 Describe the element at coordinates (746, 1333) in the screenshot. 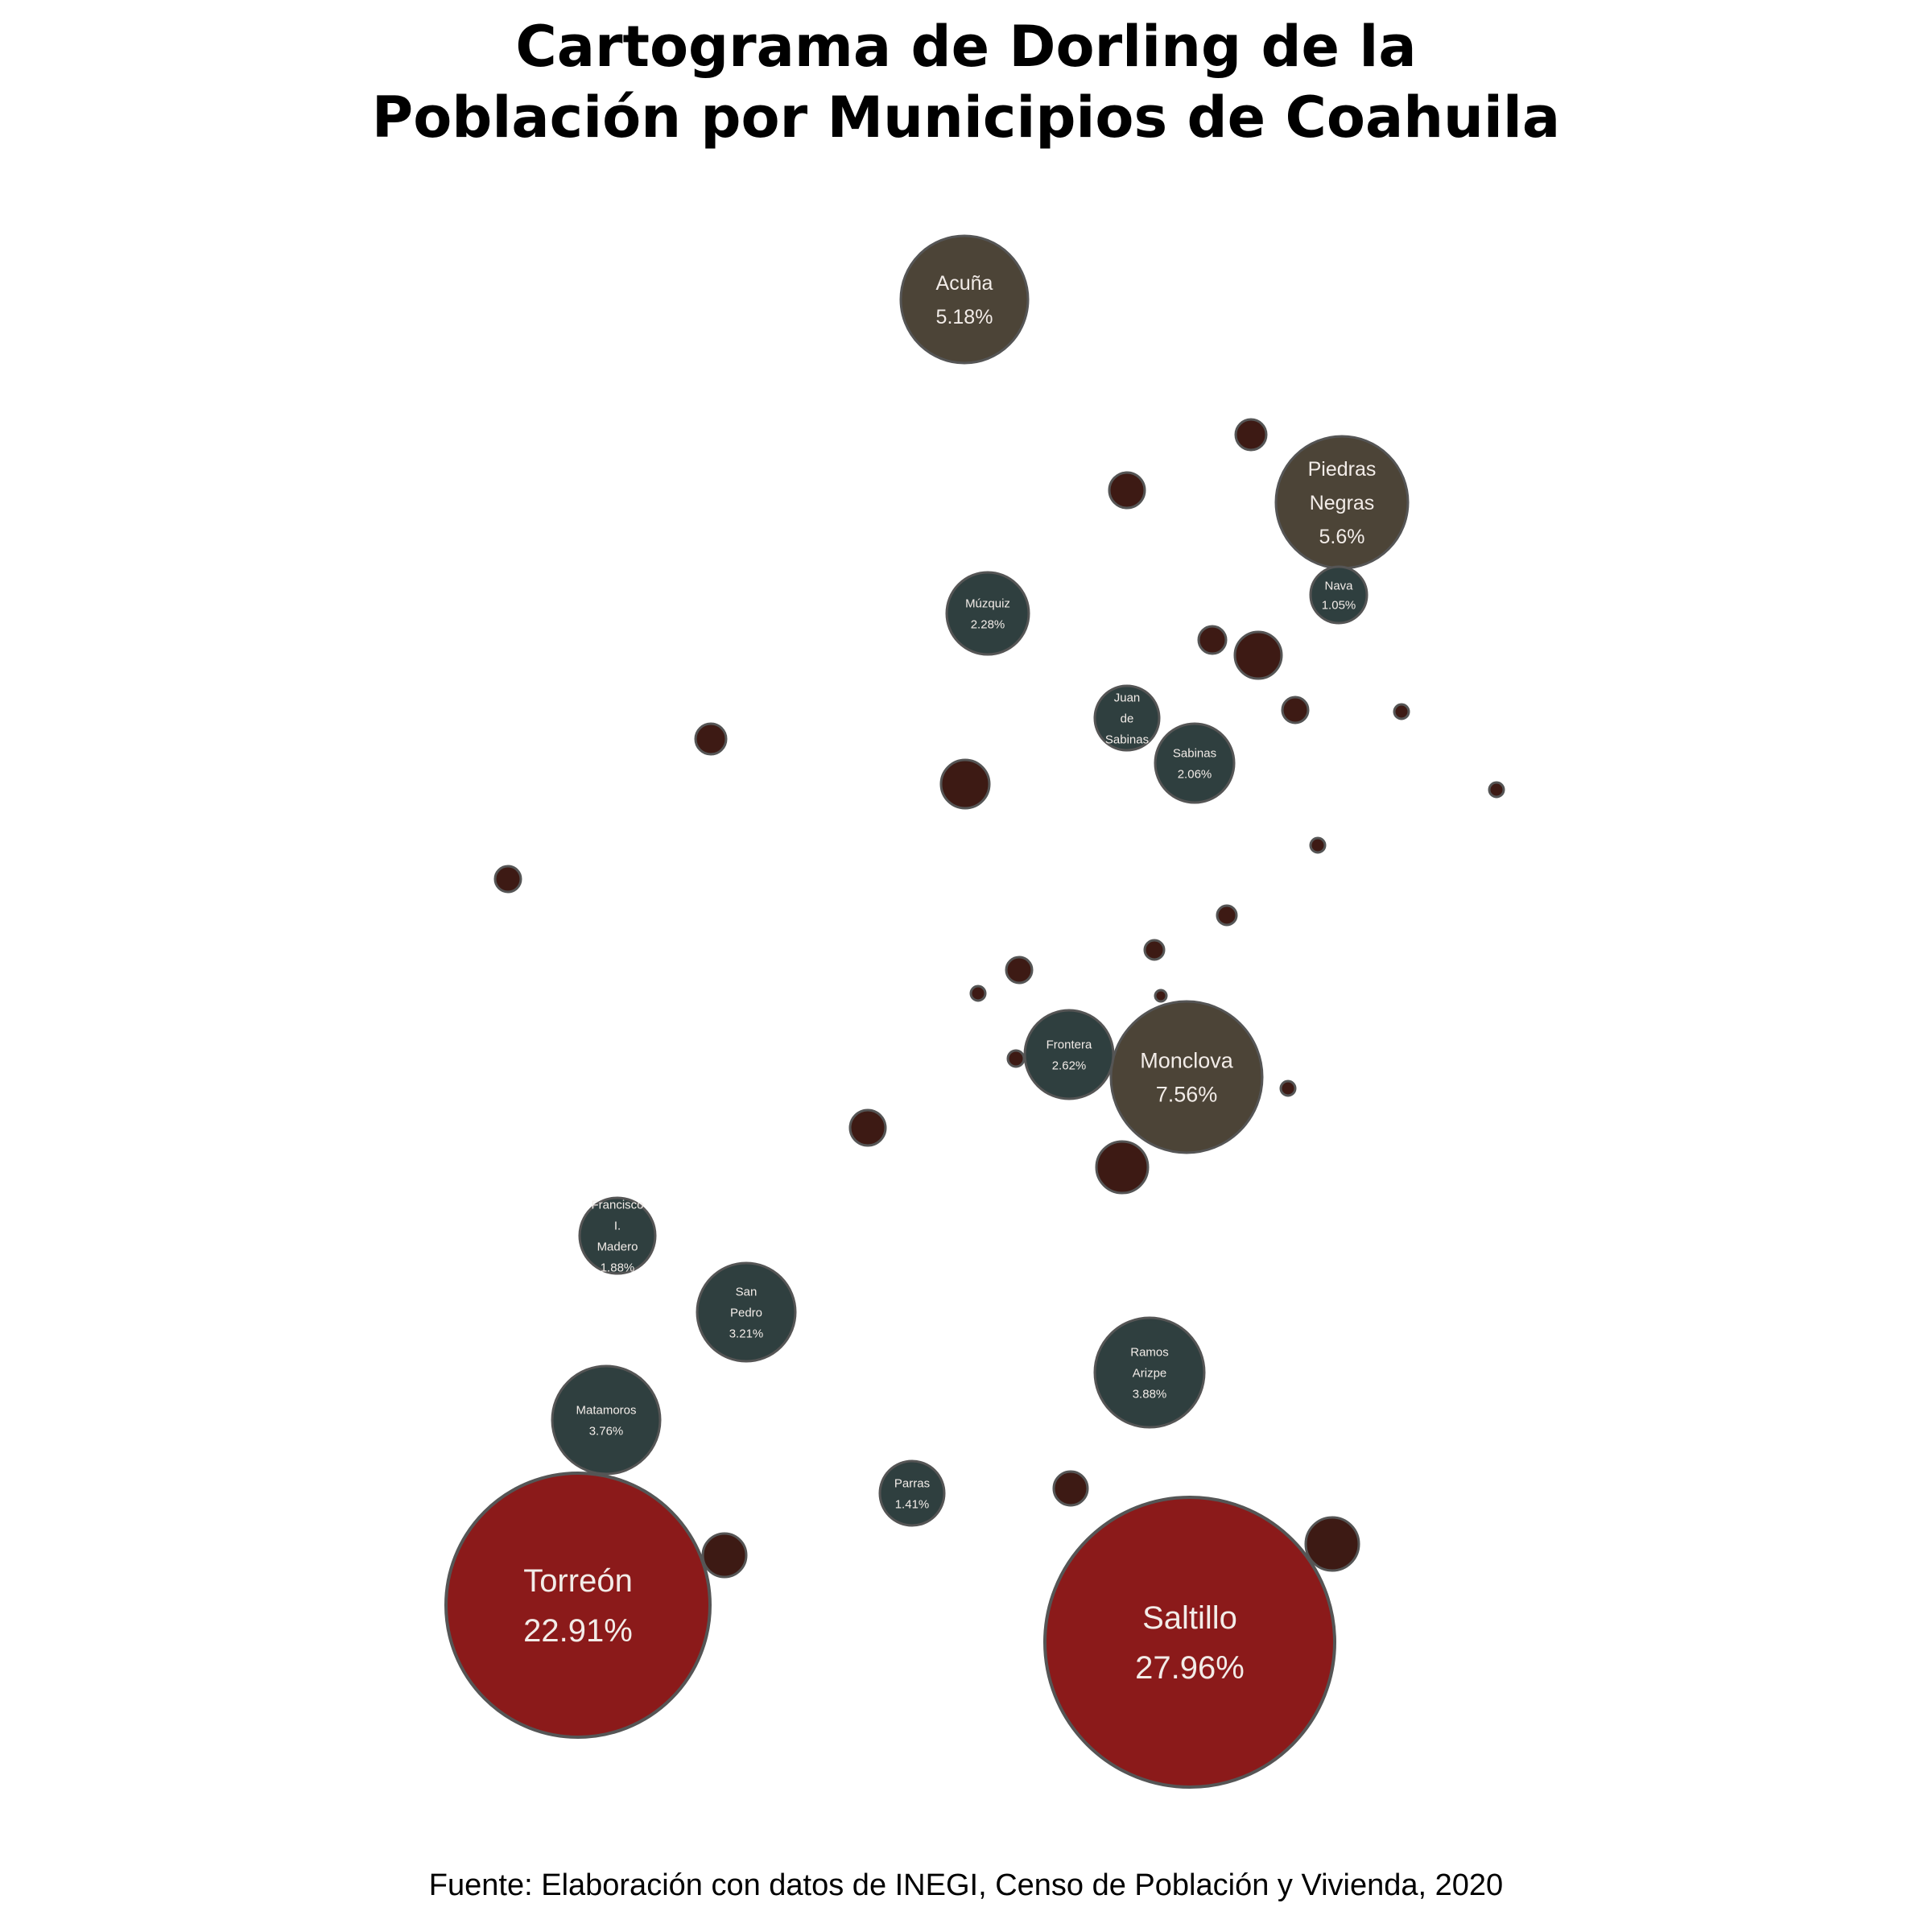

I see `municipality-pct-label: 3.21%` at that location.